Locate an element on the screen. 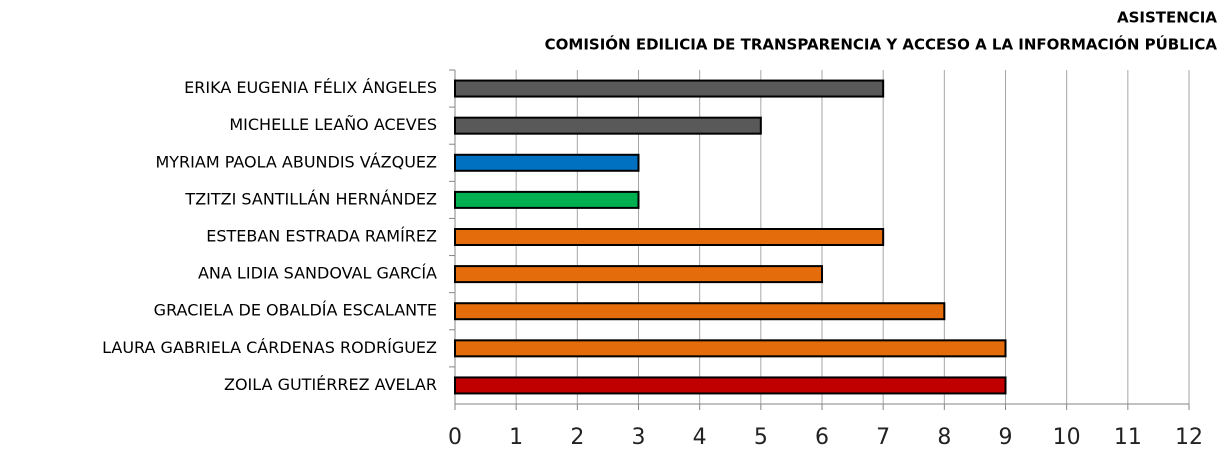 The height and width of the screenshot is (451, 1225). chart-title: ASISTENCIA is located at coordinates (1167, 18).